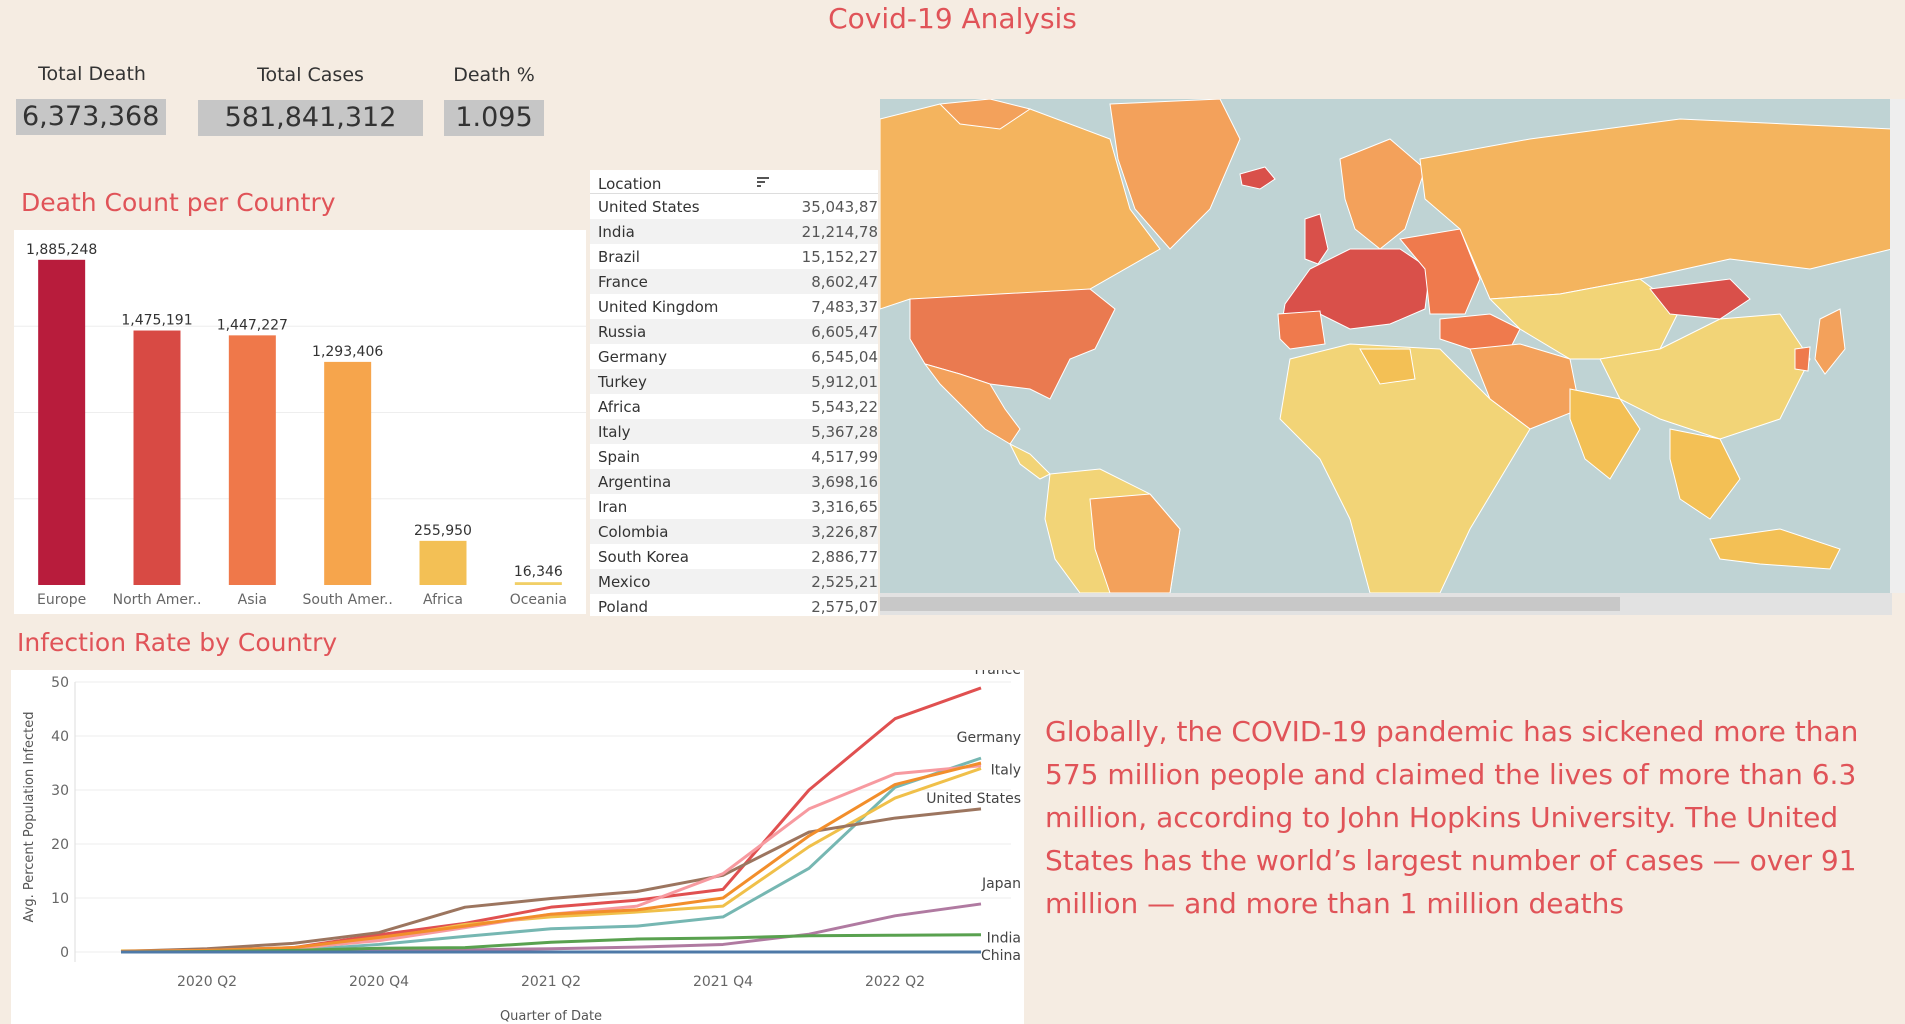 This screenshot has width=1905, height=1024. I want to click on sort-icon, so click(763, 182).